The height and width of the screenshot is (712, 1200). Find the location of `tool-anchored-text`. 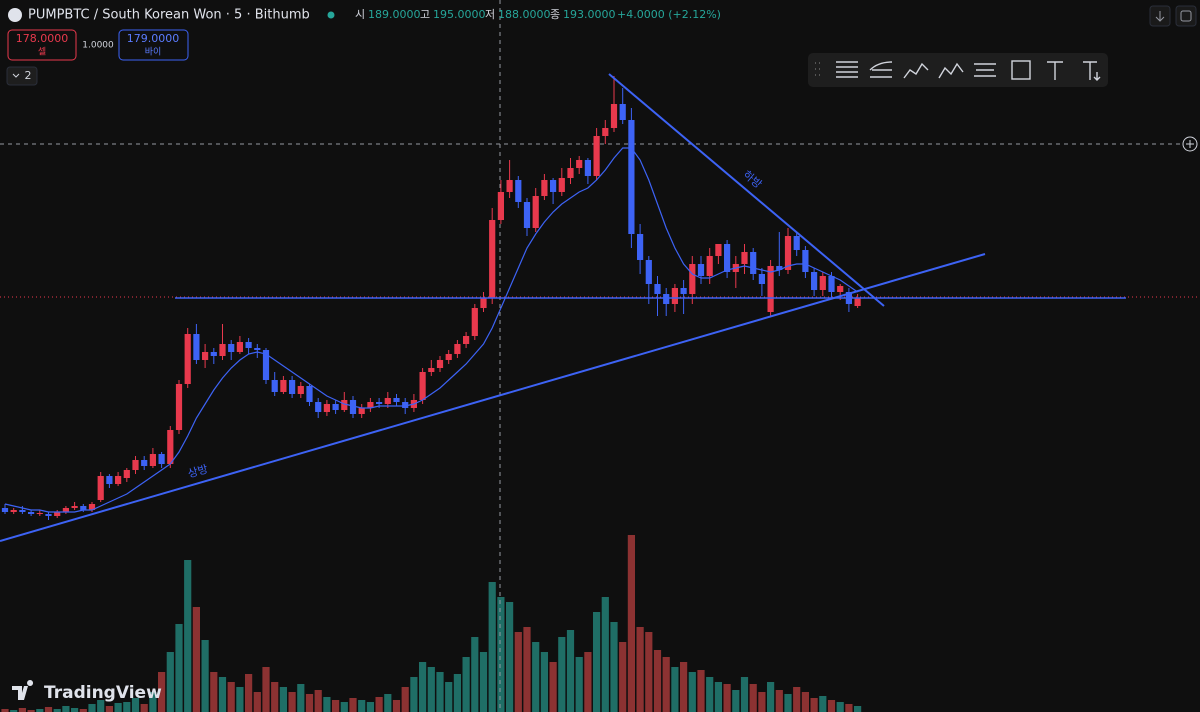

tool-anchored-text is located at coordinates (1092, 71).